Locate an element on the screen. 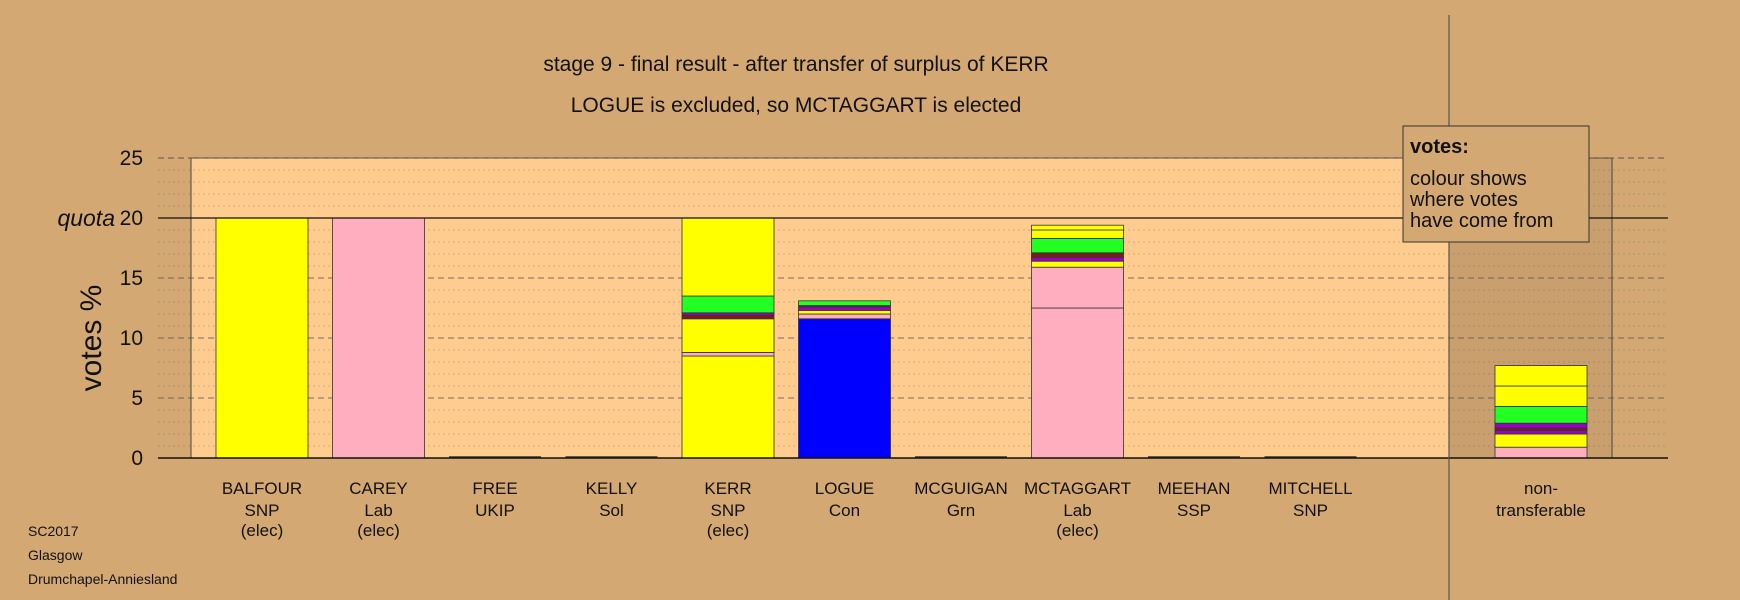 Image resolution: width=1740 pixels, height=600 pixels. footer-council: Glasgow is located at coordinates (55, 555).